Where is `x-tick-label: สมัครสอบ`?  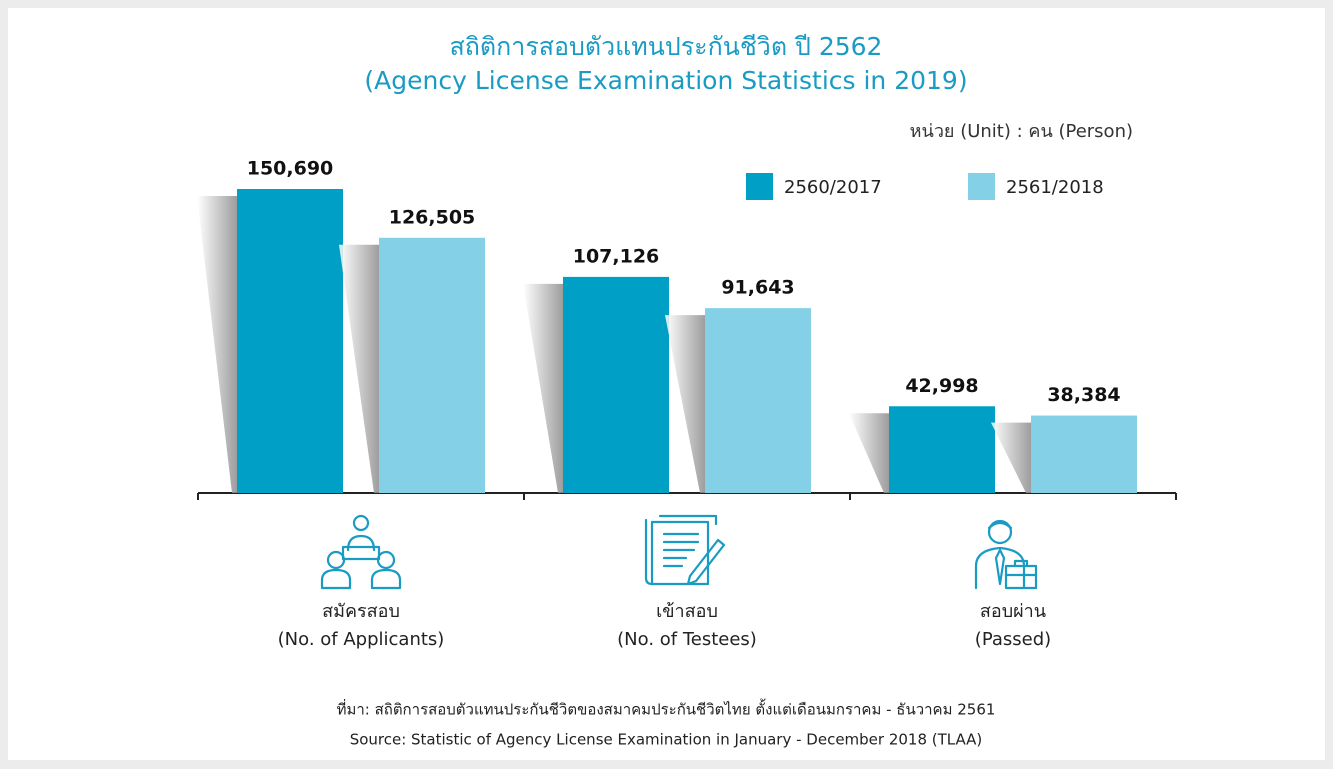 x-tick-label: สมัครสอบ is located at coordinates (361, 611).